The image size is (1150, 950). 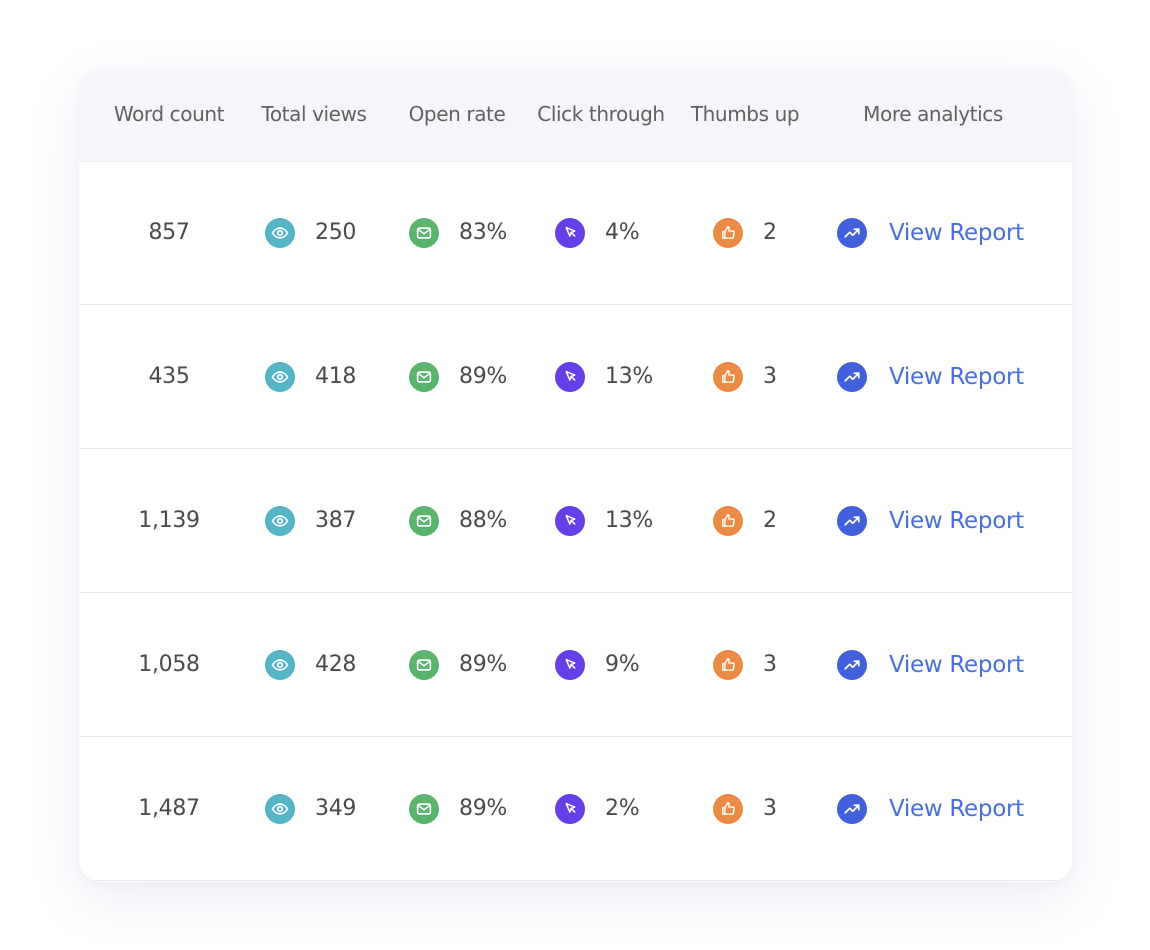 I want to click on word-count-cell: 435, so click(x=169, y=376).